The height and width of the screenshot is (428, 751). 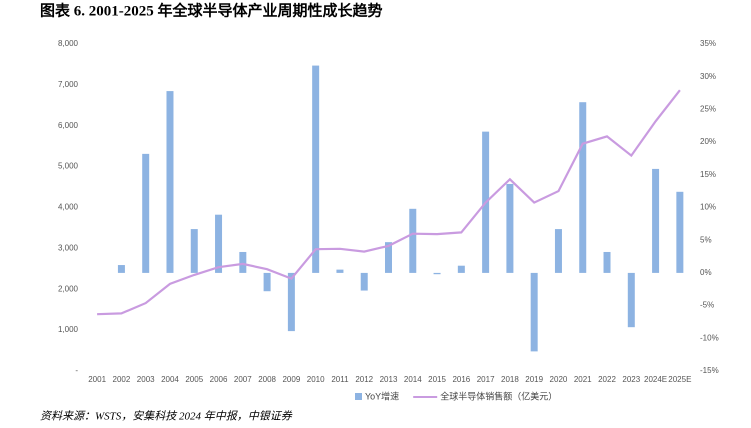 What do you see at coordinates (316, 379) in the screenshot?
I see `x-tick-label: 2010` at bounding box center [316, 379].